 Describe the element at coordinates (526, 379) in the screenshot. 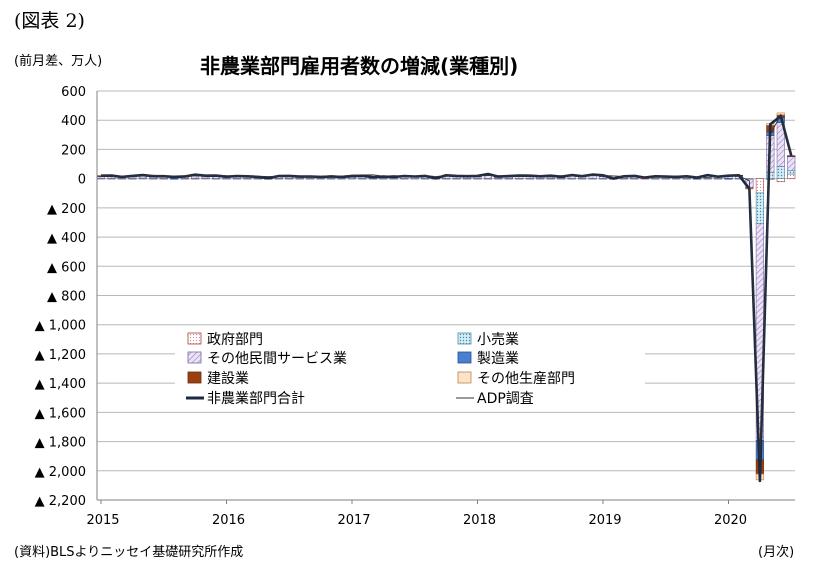

I see `legend-label: その他生産部門` at that location.